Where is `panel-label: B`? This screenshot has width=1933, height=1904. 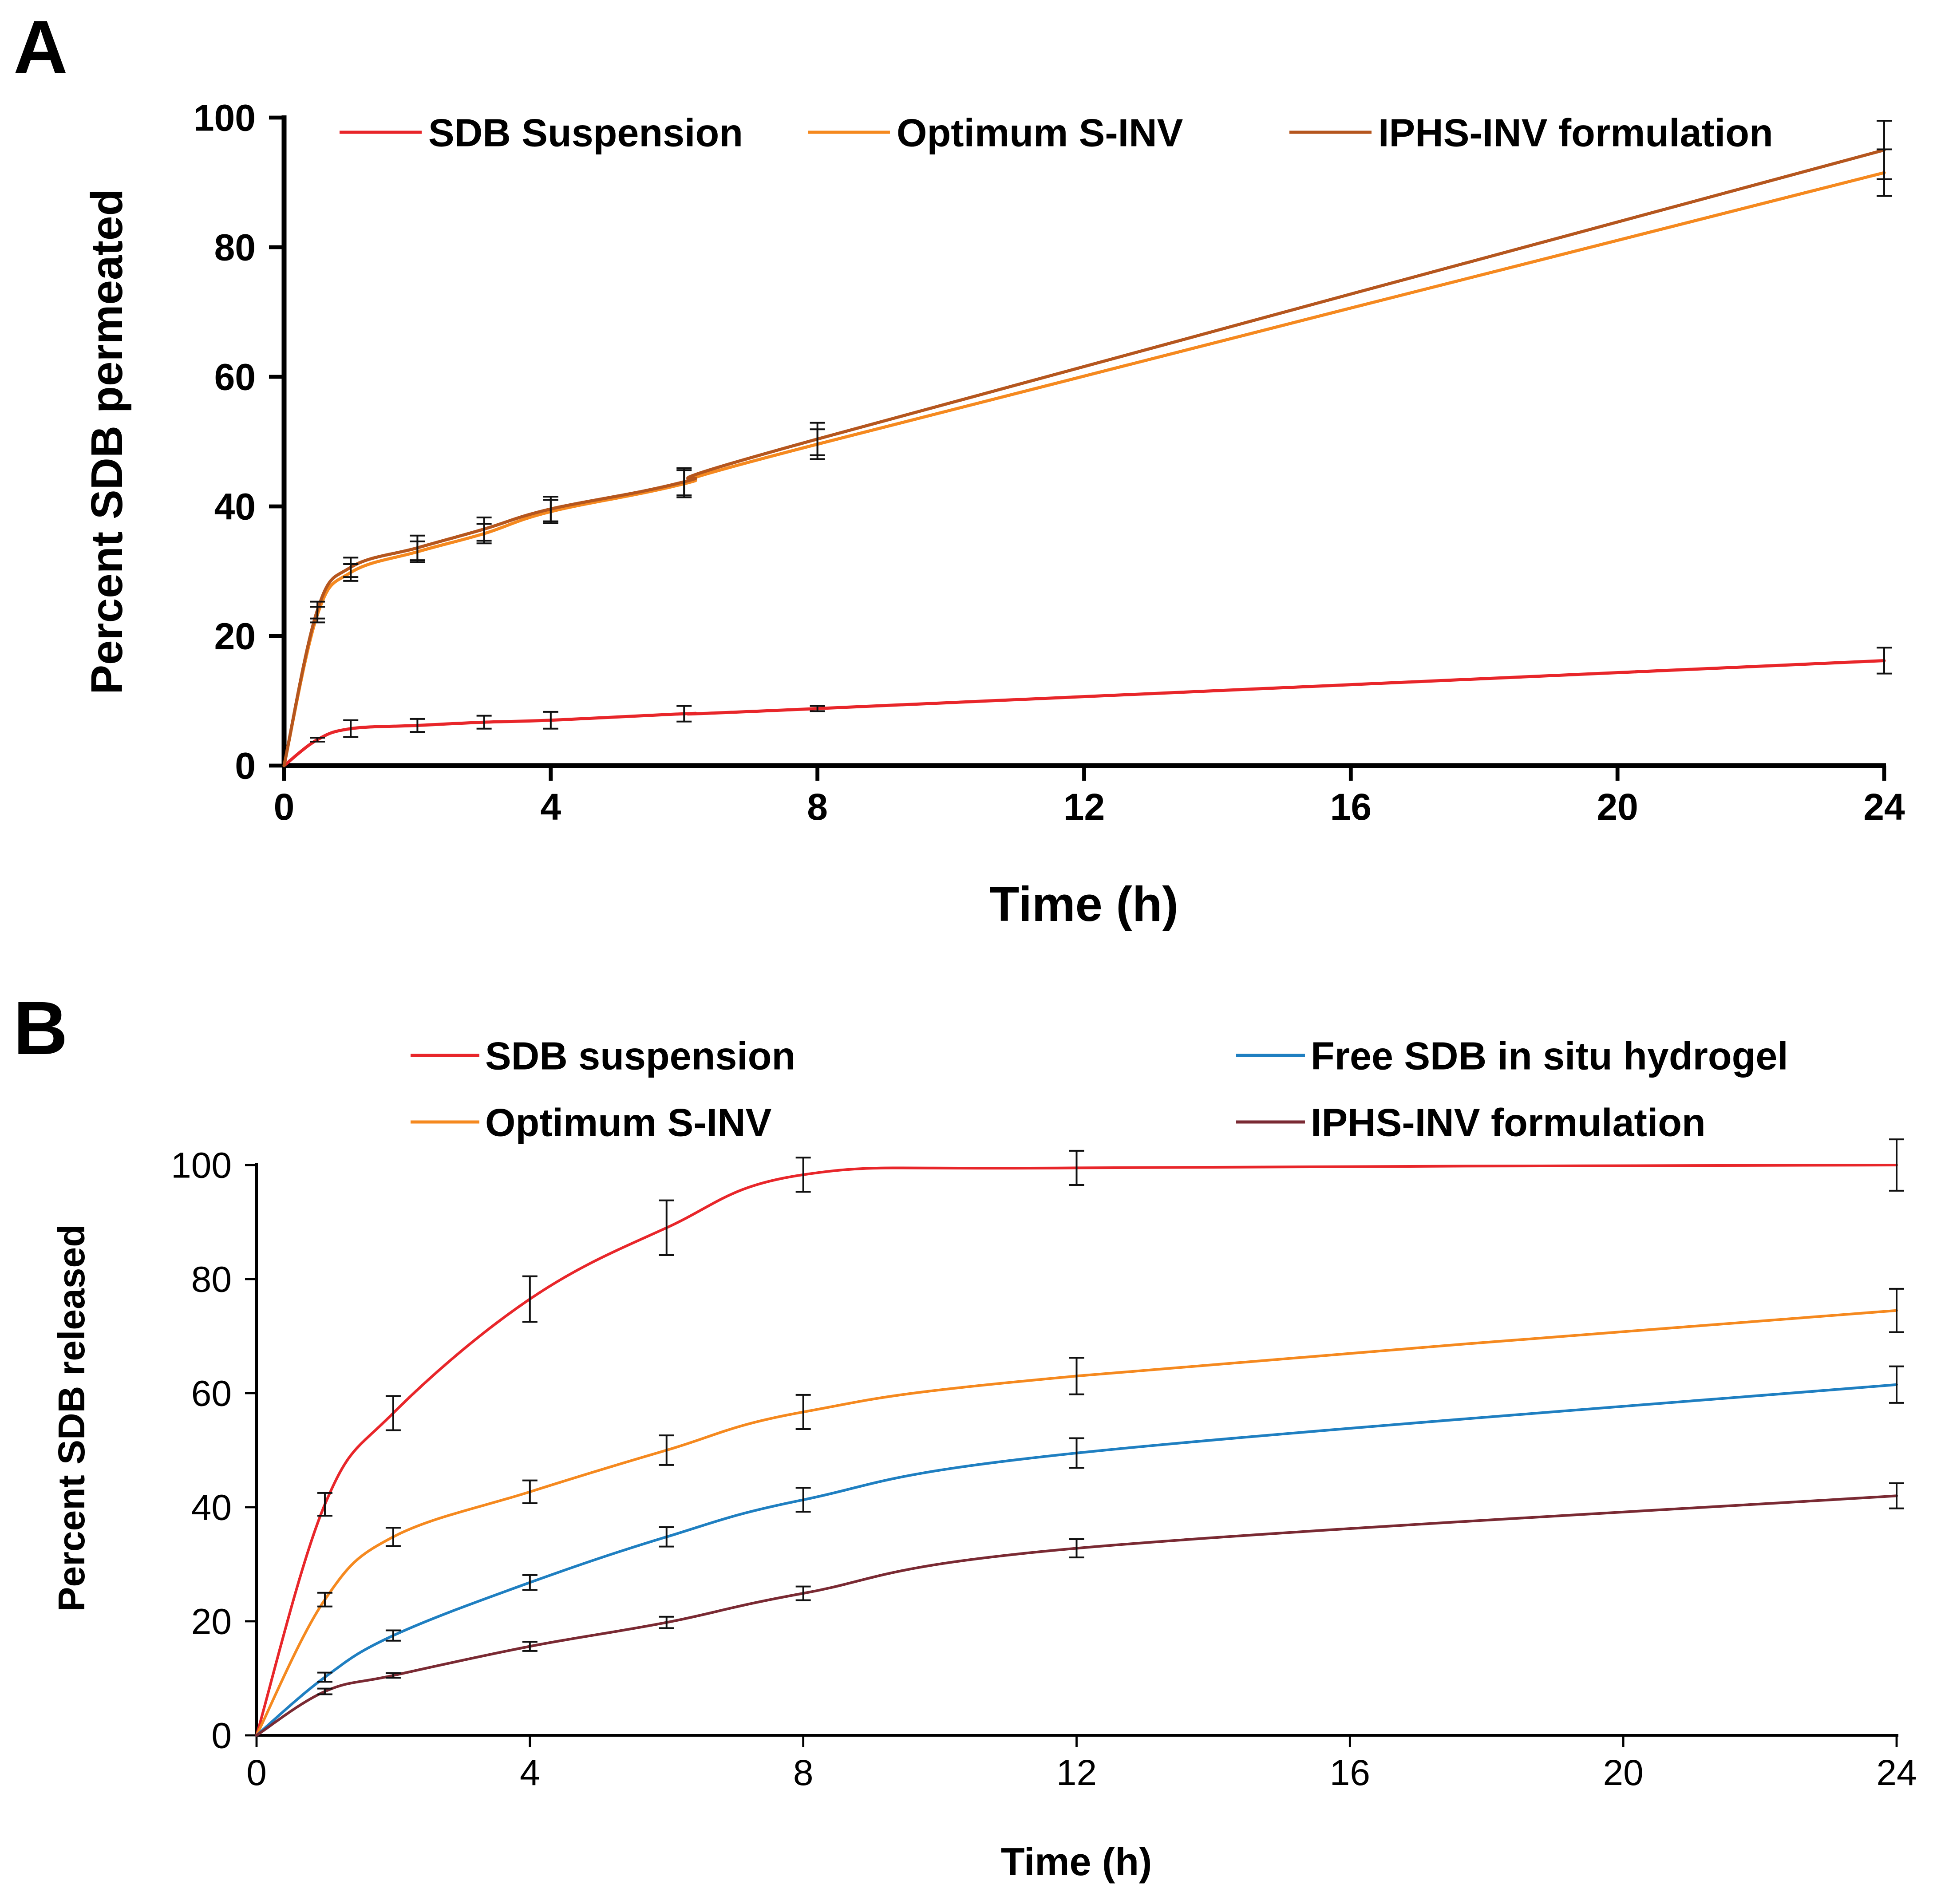
panel-label: B is located at coordinates (40, 1028).